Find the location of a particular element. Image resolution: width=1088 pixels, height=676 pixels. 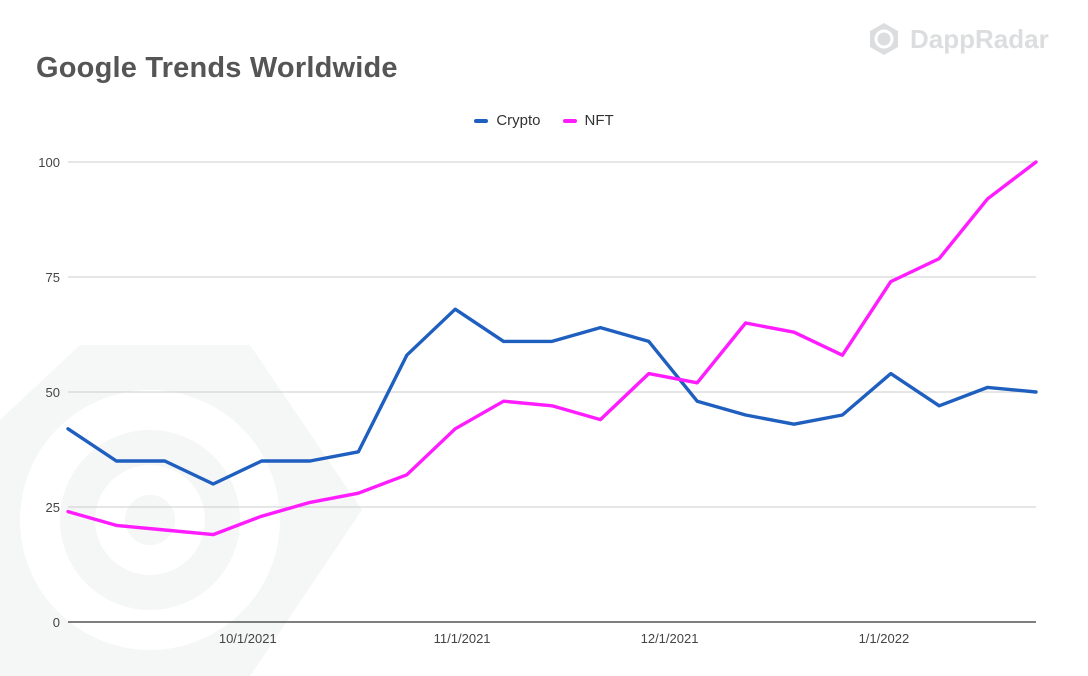

chart-title: Google Trends Worldwide is located at coordinates (217, 68).